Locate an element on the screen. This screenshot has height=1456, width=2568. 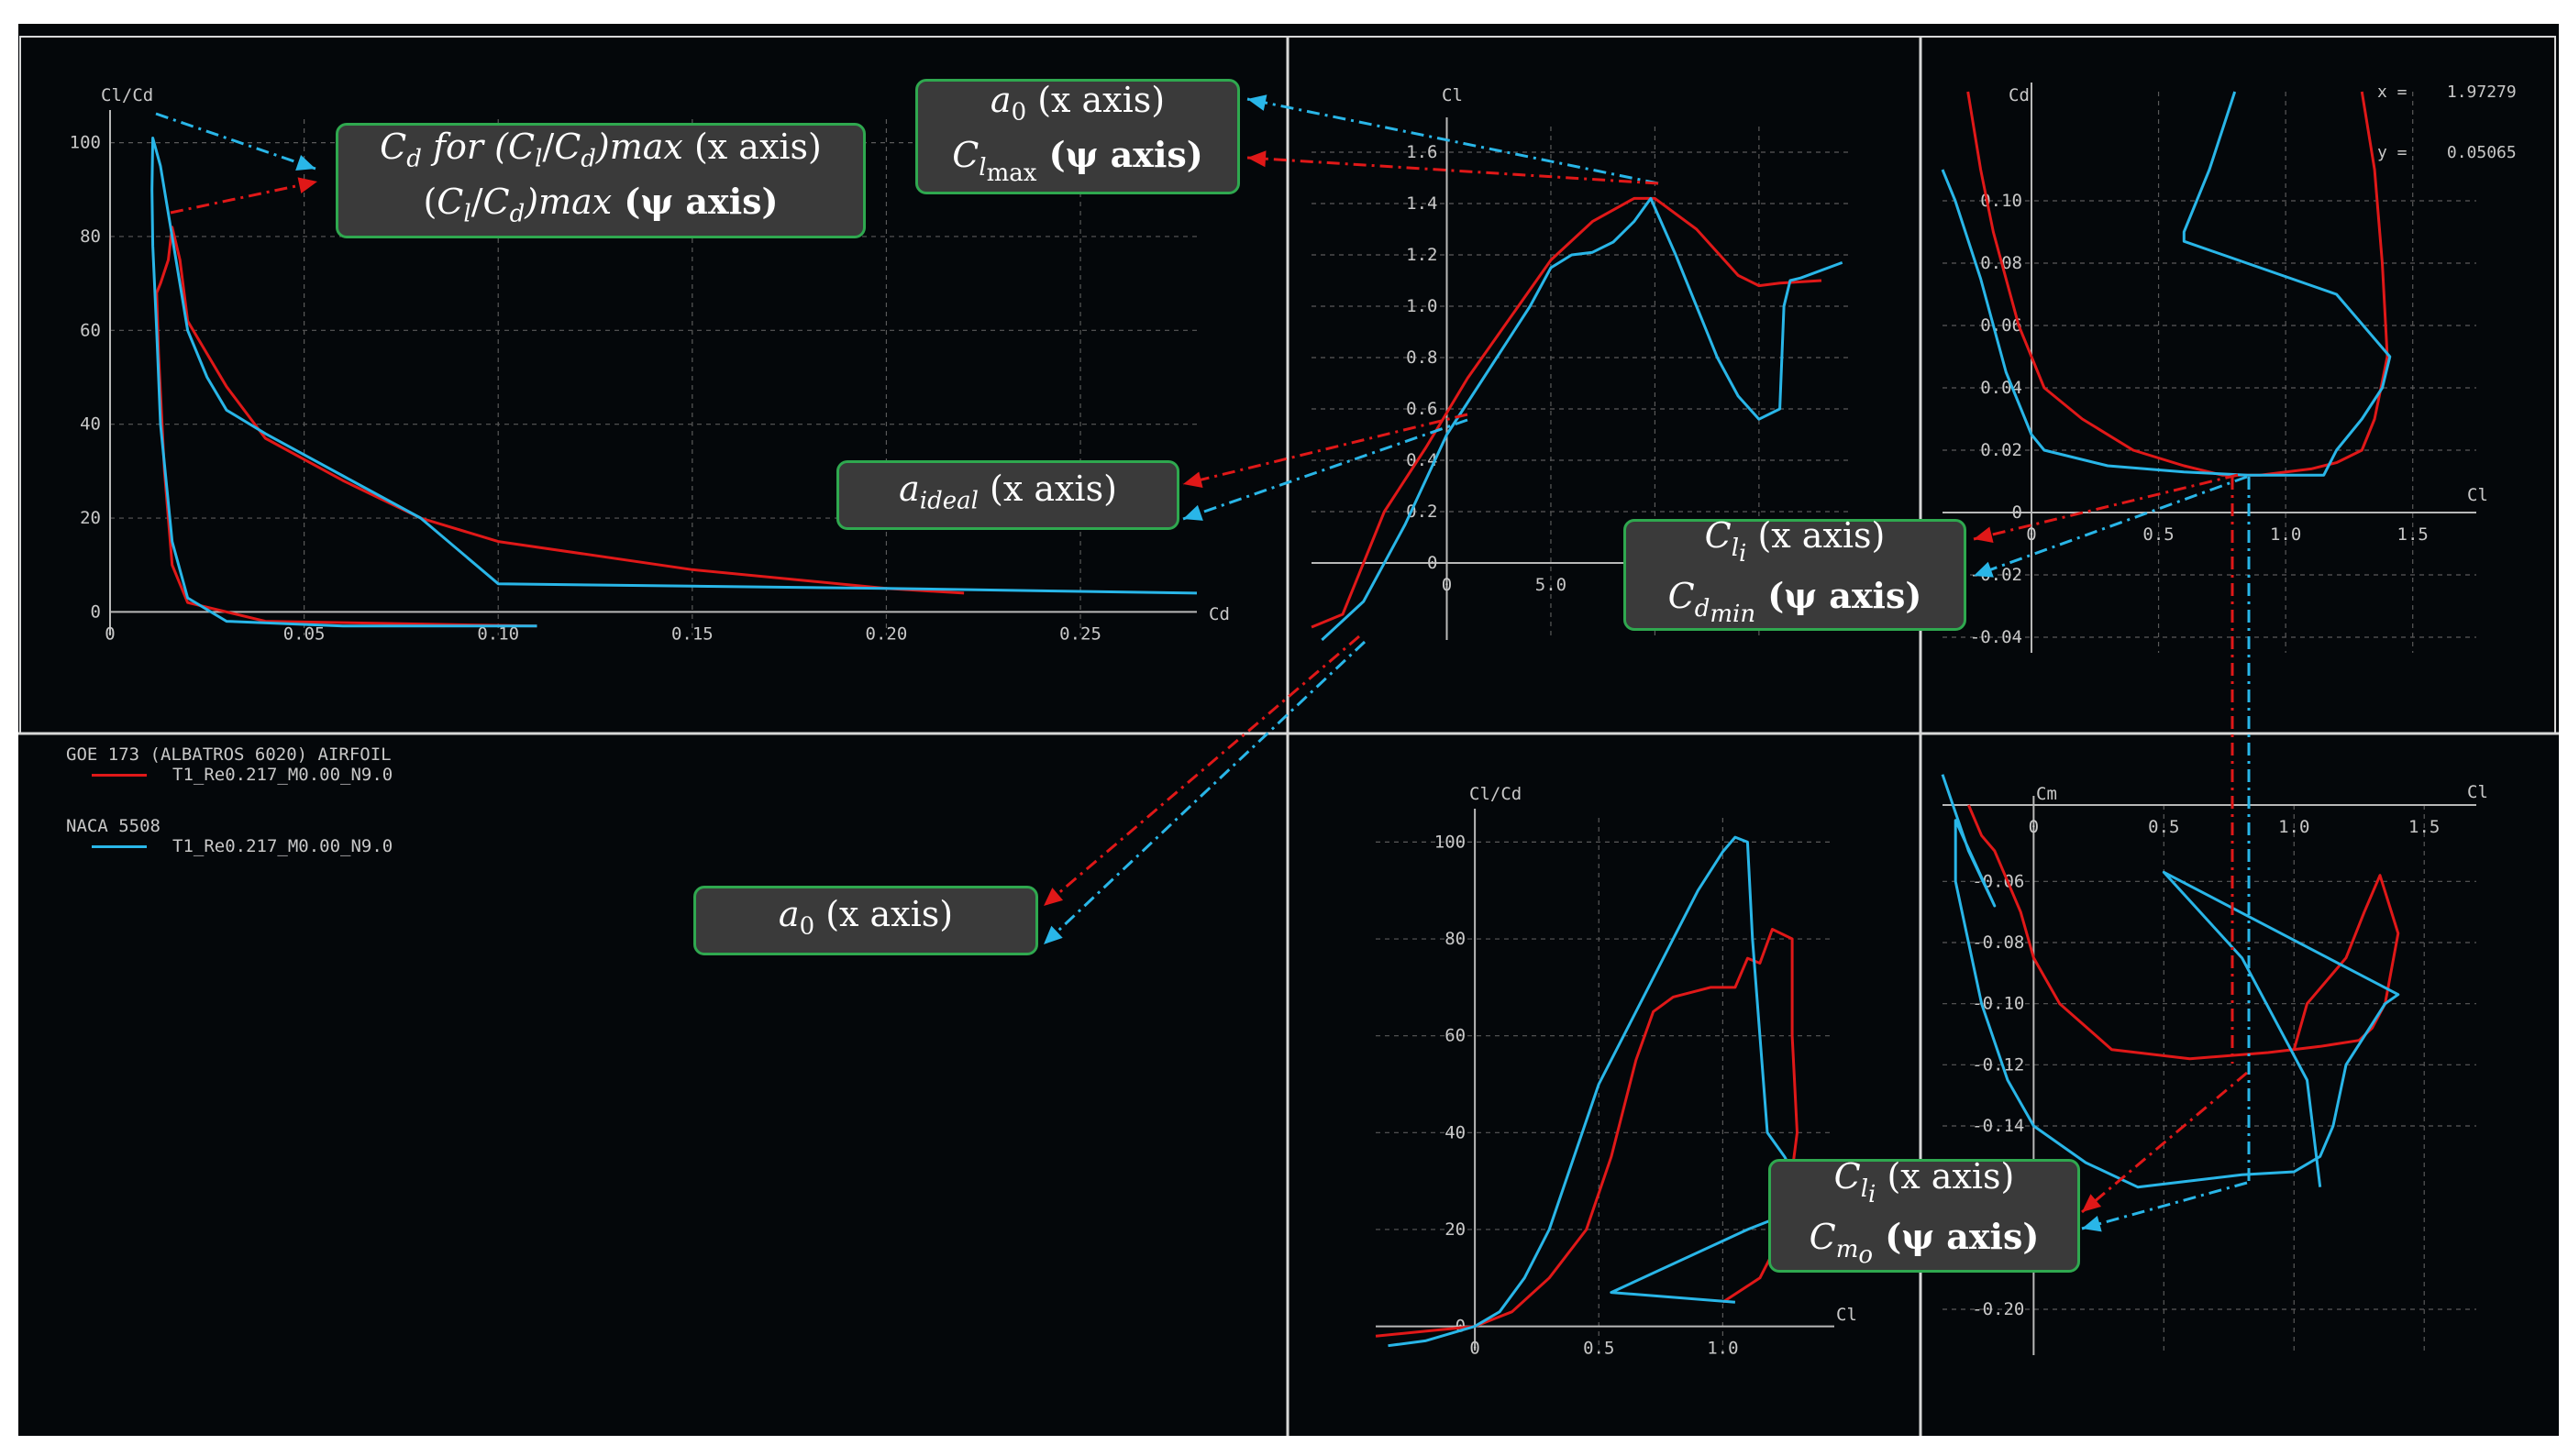
arrow-clmax-blue is located at coordinates (1452, 141).